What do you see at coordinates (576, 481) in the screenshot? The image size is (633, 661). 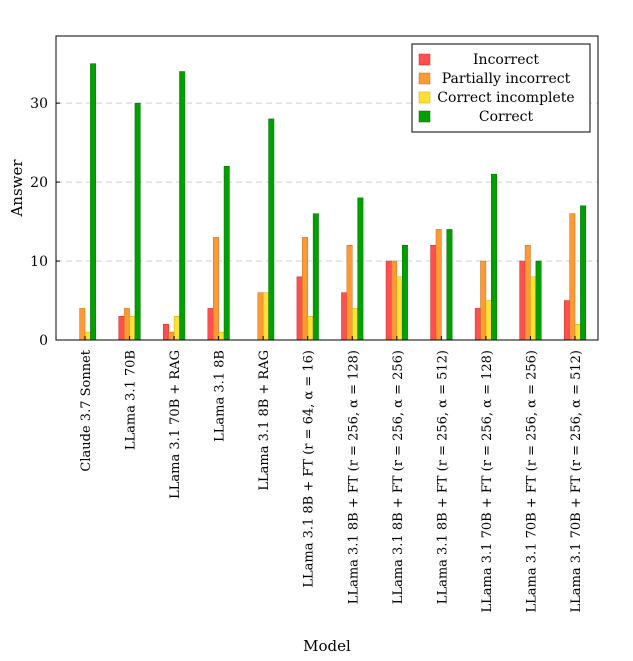 I see `x-tick-label: LLama 3.1 70B + FT (r = 256, α = 512)` at bounding box center [576, 481].